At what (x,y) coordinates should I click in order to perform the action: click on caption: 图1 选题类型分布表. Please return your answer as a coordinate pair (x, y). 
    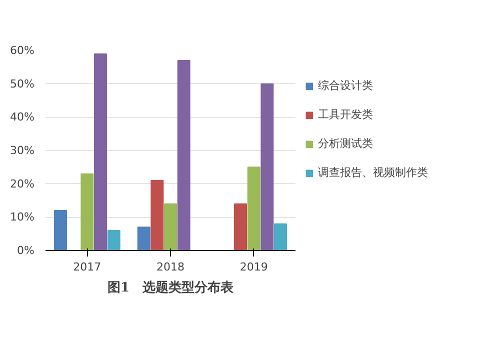
    Looking at the image, I should click on (171, 288).